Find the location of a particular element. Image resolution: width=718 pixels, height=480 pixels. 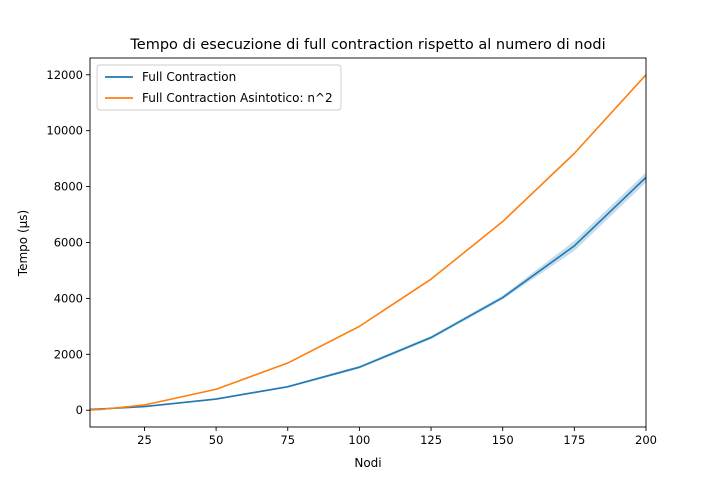

x-tick-label: 150 is located at coordinates (503, 440).